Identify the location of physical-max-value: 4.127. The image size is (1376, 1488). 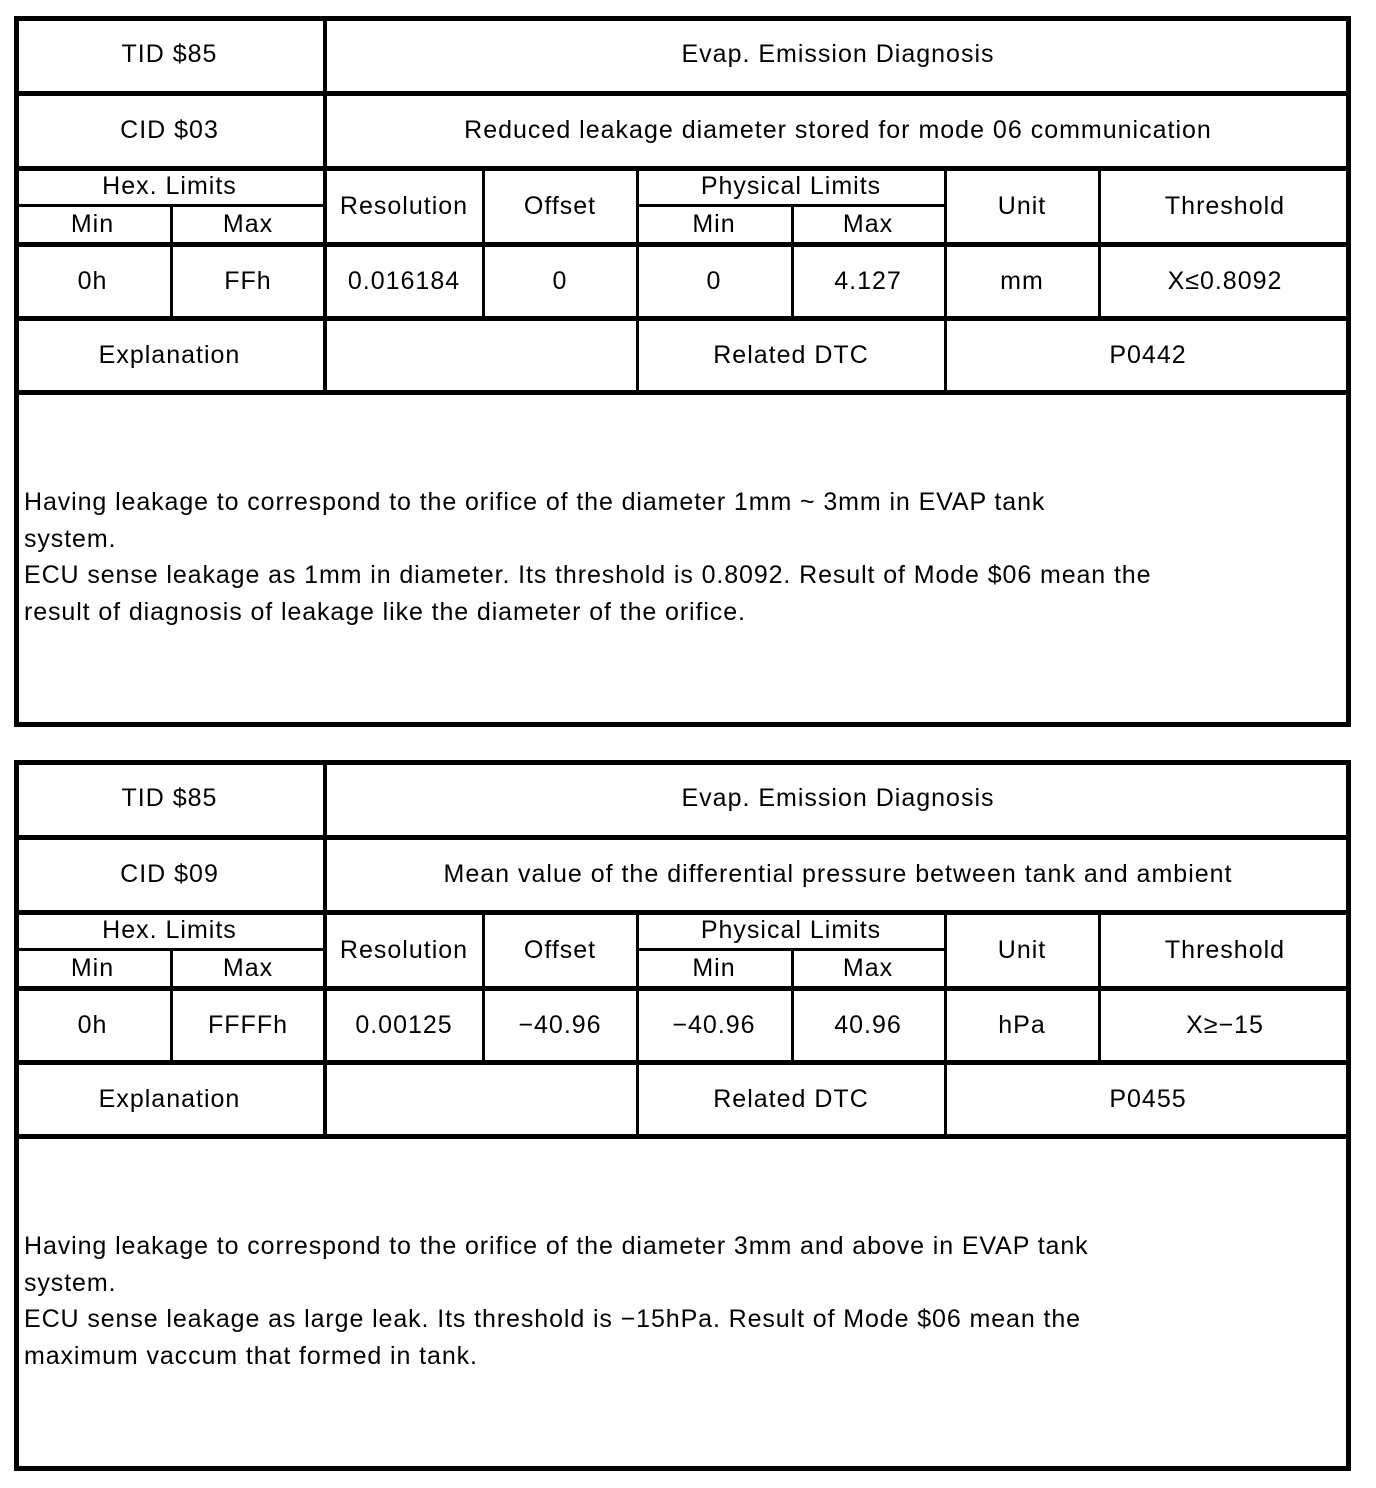
(868, 280).